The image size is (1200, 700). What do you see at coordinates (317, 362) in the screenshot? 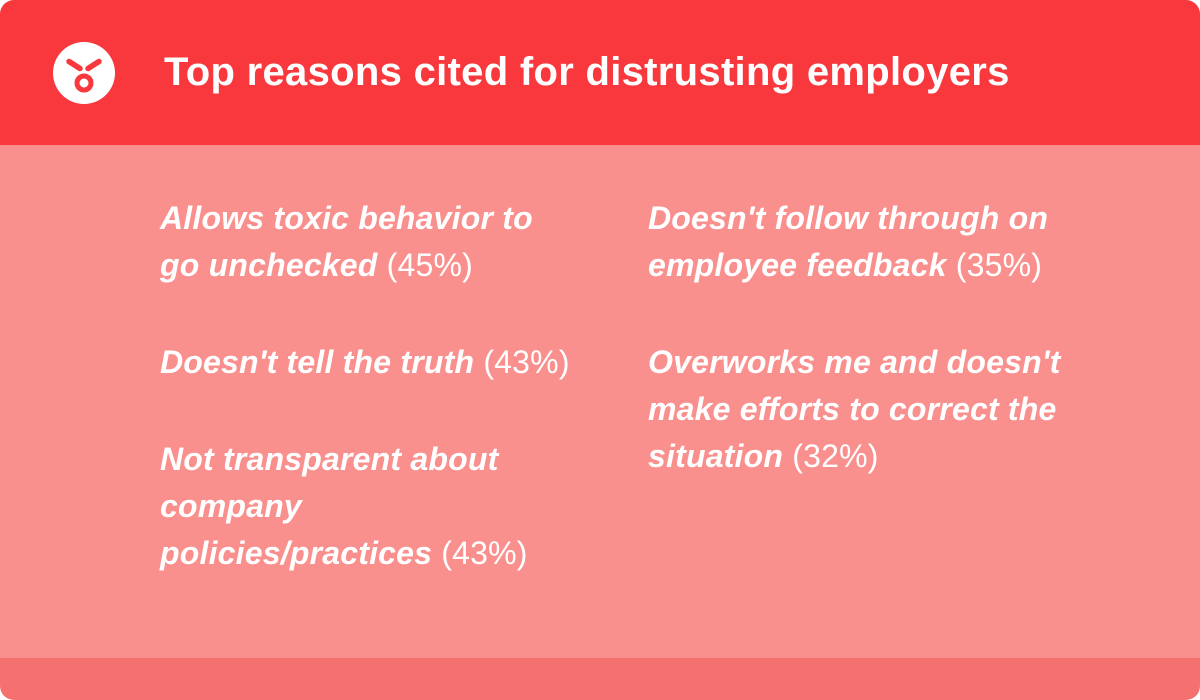
I see `reason-text: Doesn't tell the truth` at bounding box center [317, 362].